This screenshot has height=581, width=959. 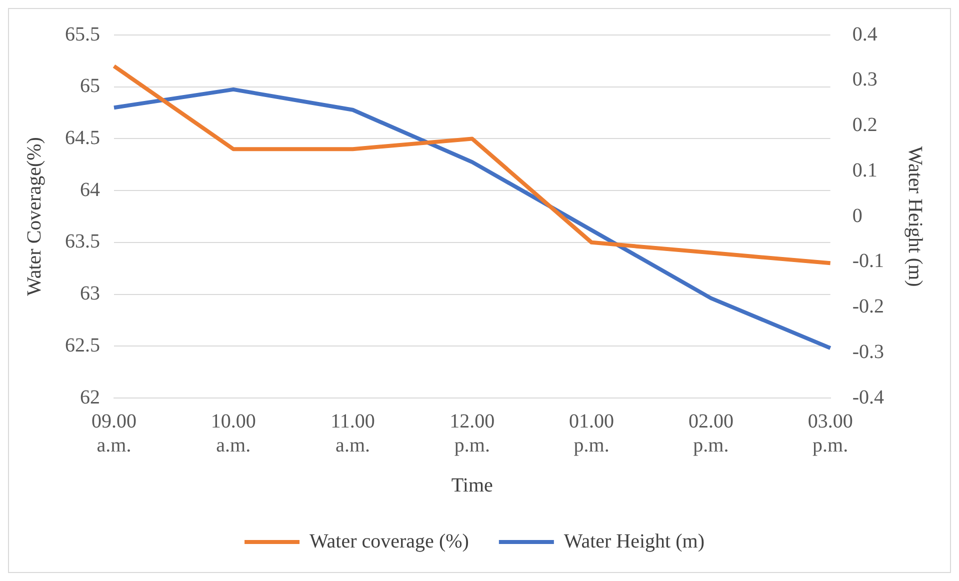 I want to click on y2-tick-label: 0.1, so click(x=865, y=170).